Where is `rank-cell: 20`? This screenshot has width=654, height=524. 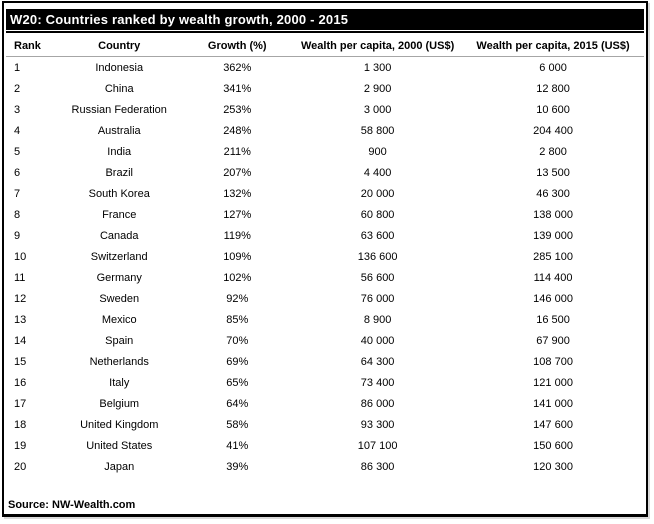 rank-cell: 20 is located at coordinates (20, 466).